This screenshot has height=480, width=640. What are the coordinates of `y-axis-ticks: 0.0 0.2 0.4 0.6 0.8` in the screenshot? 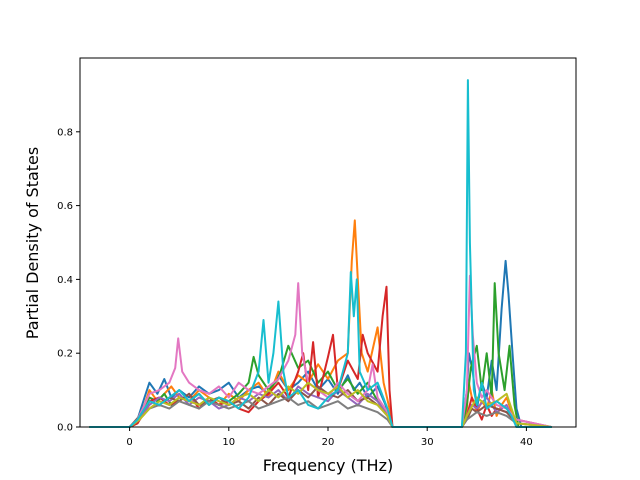 It's located at (68, 280).